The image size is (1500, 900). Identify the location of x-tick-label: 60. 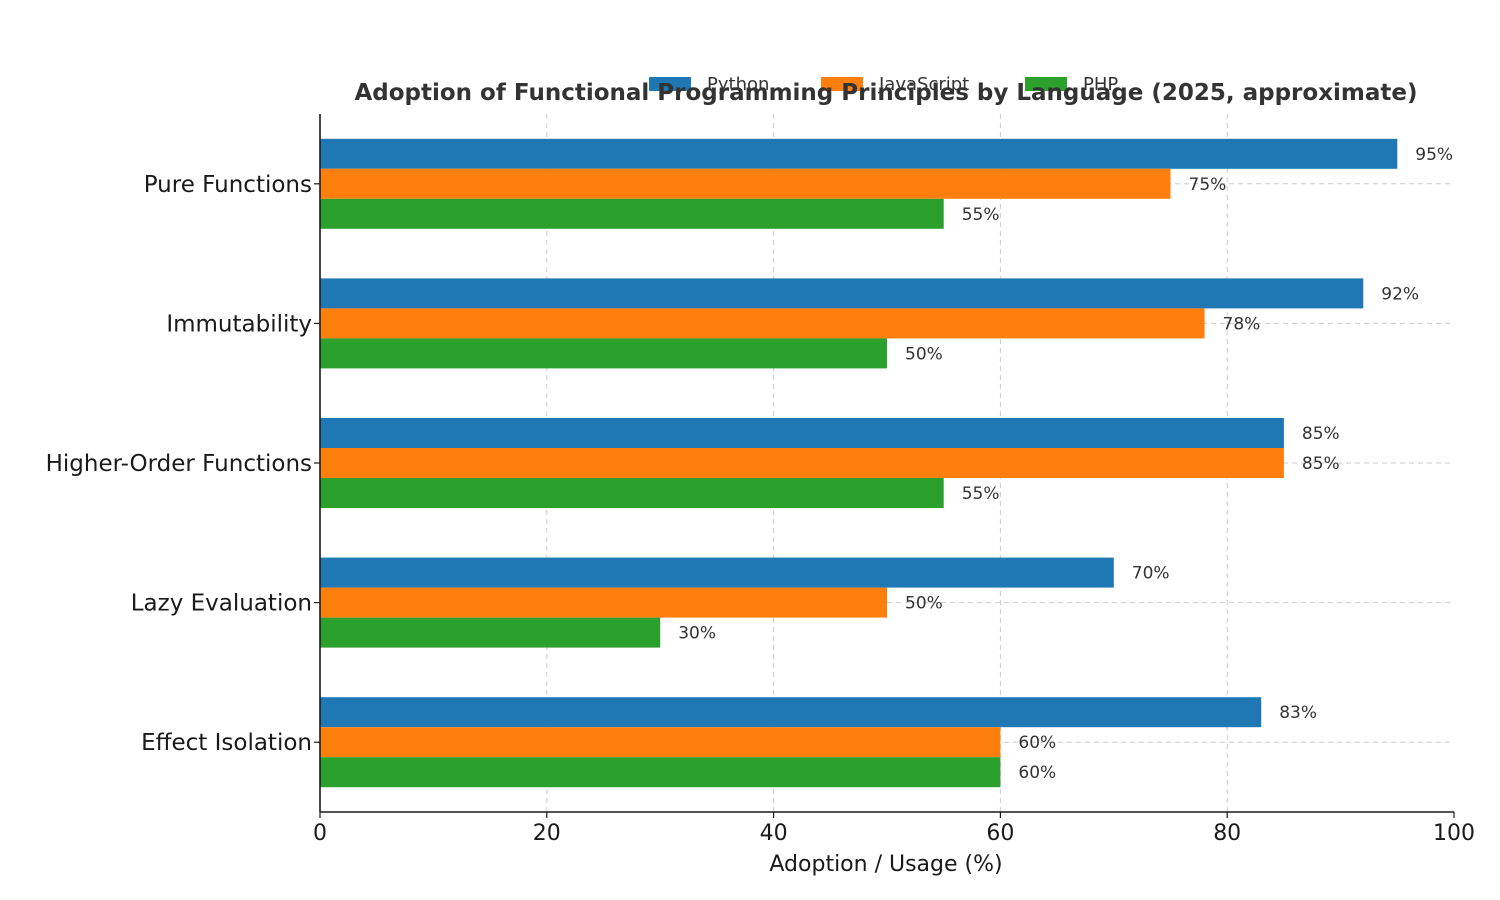
(1000, 833).